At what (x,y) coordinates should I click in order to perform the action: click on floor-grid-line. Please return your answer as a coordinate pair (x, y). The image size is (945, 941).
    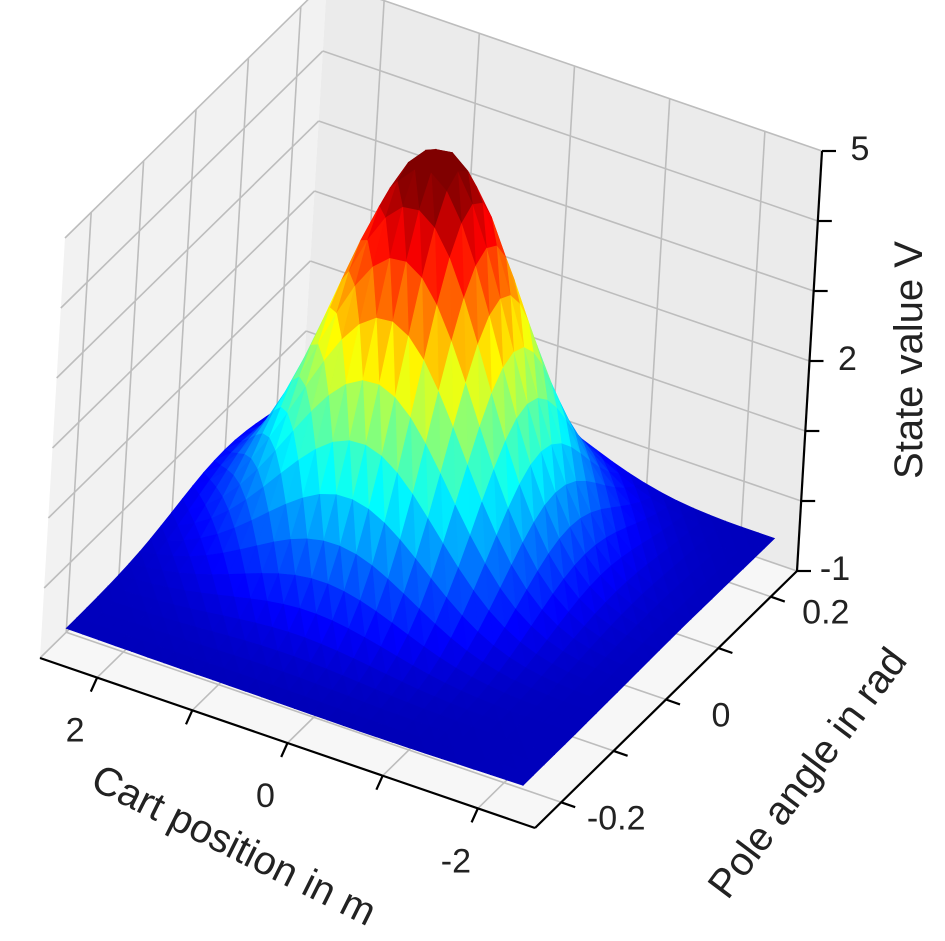
    Looking at the image, I should click on (313, 717).